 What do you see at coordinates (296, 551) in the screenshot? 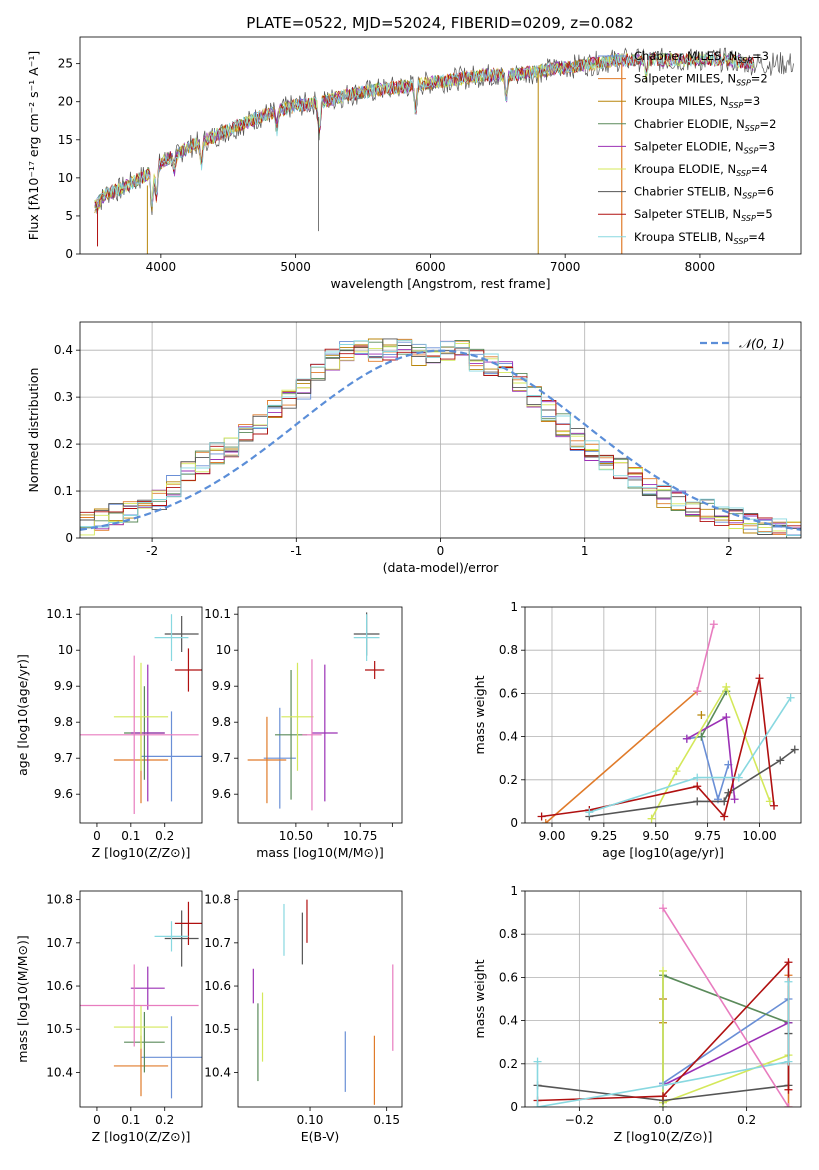
I see `x-tick-label: -1` at bounding box center [296, 551].